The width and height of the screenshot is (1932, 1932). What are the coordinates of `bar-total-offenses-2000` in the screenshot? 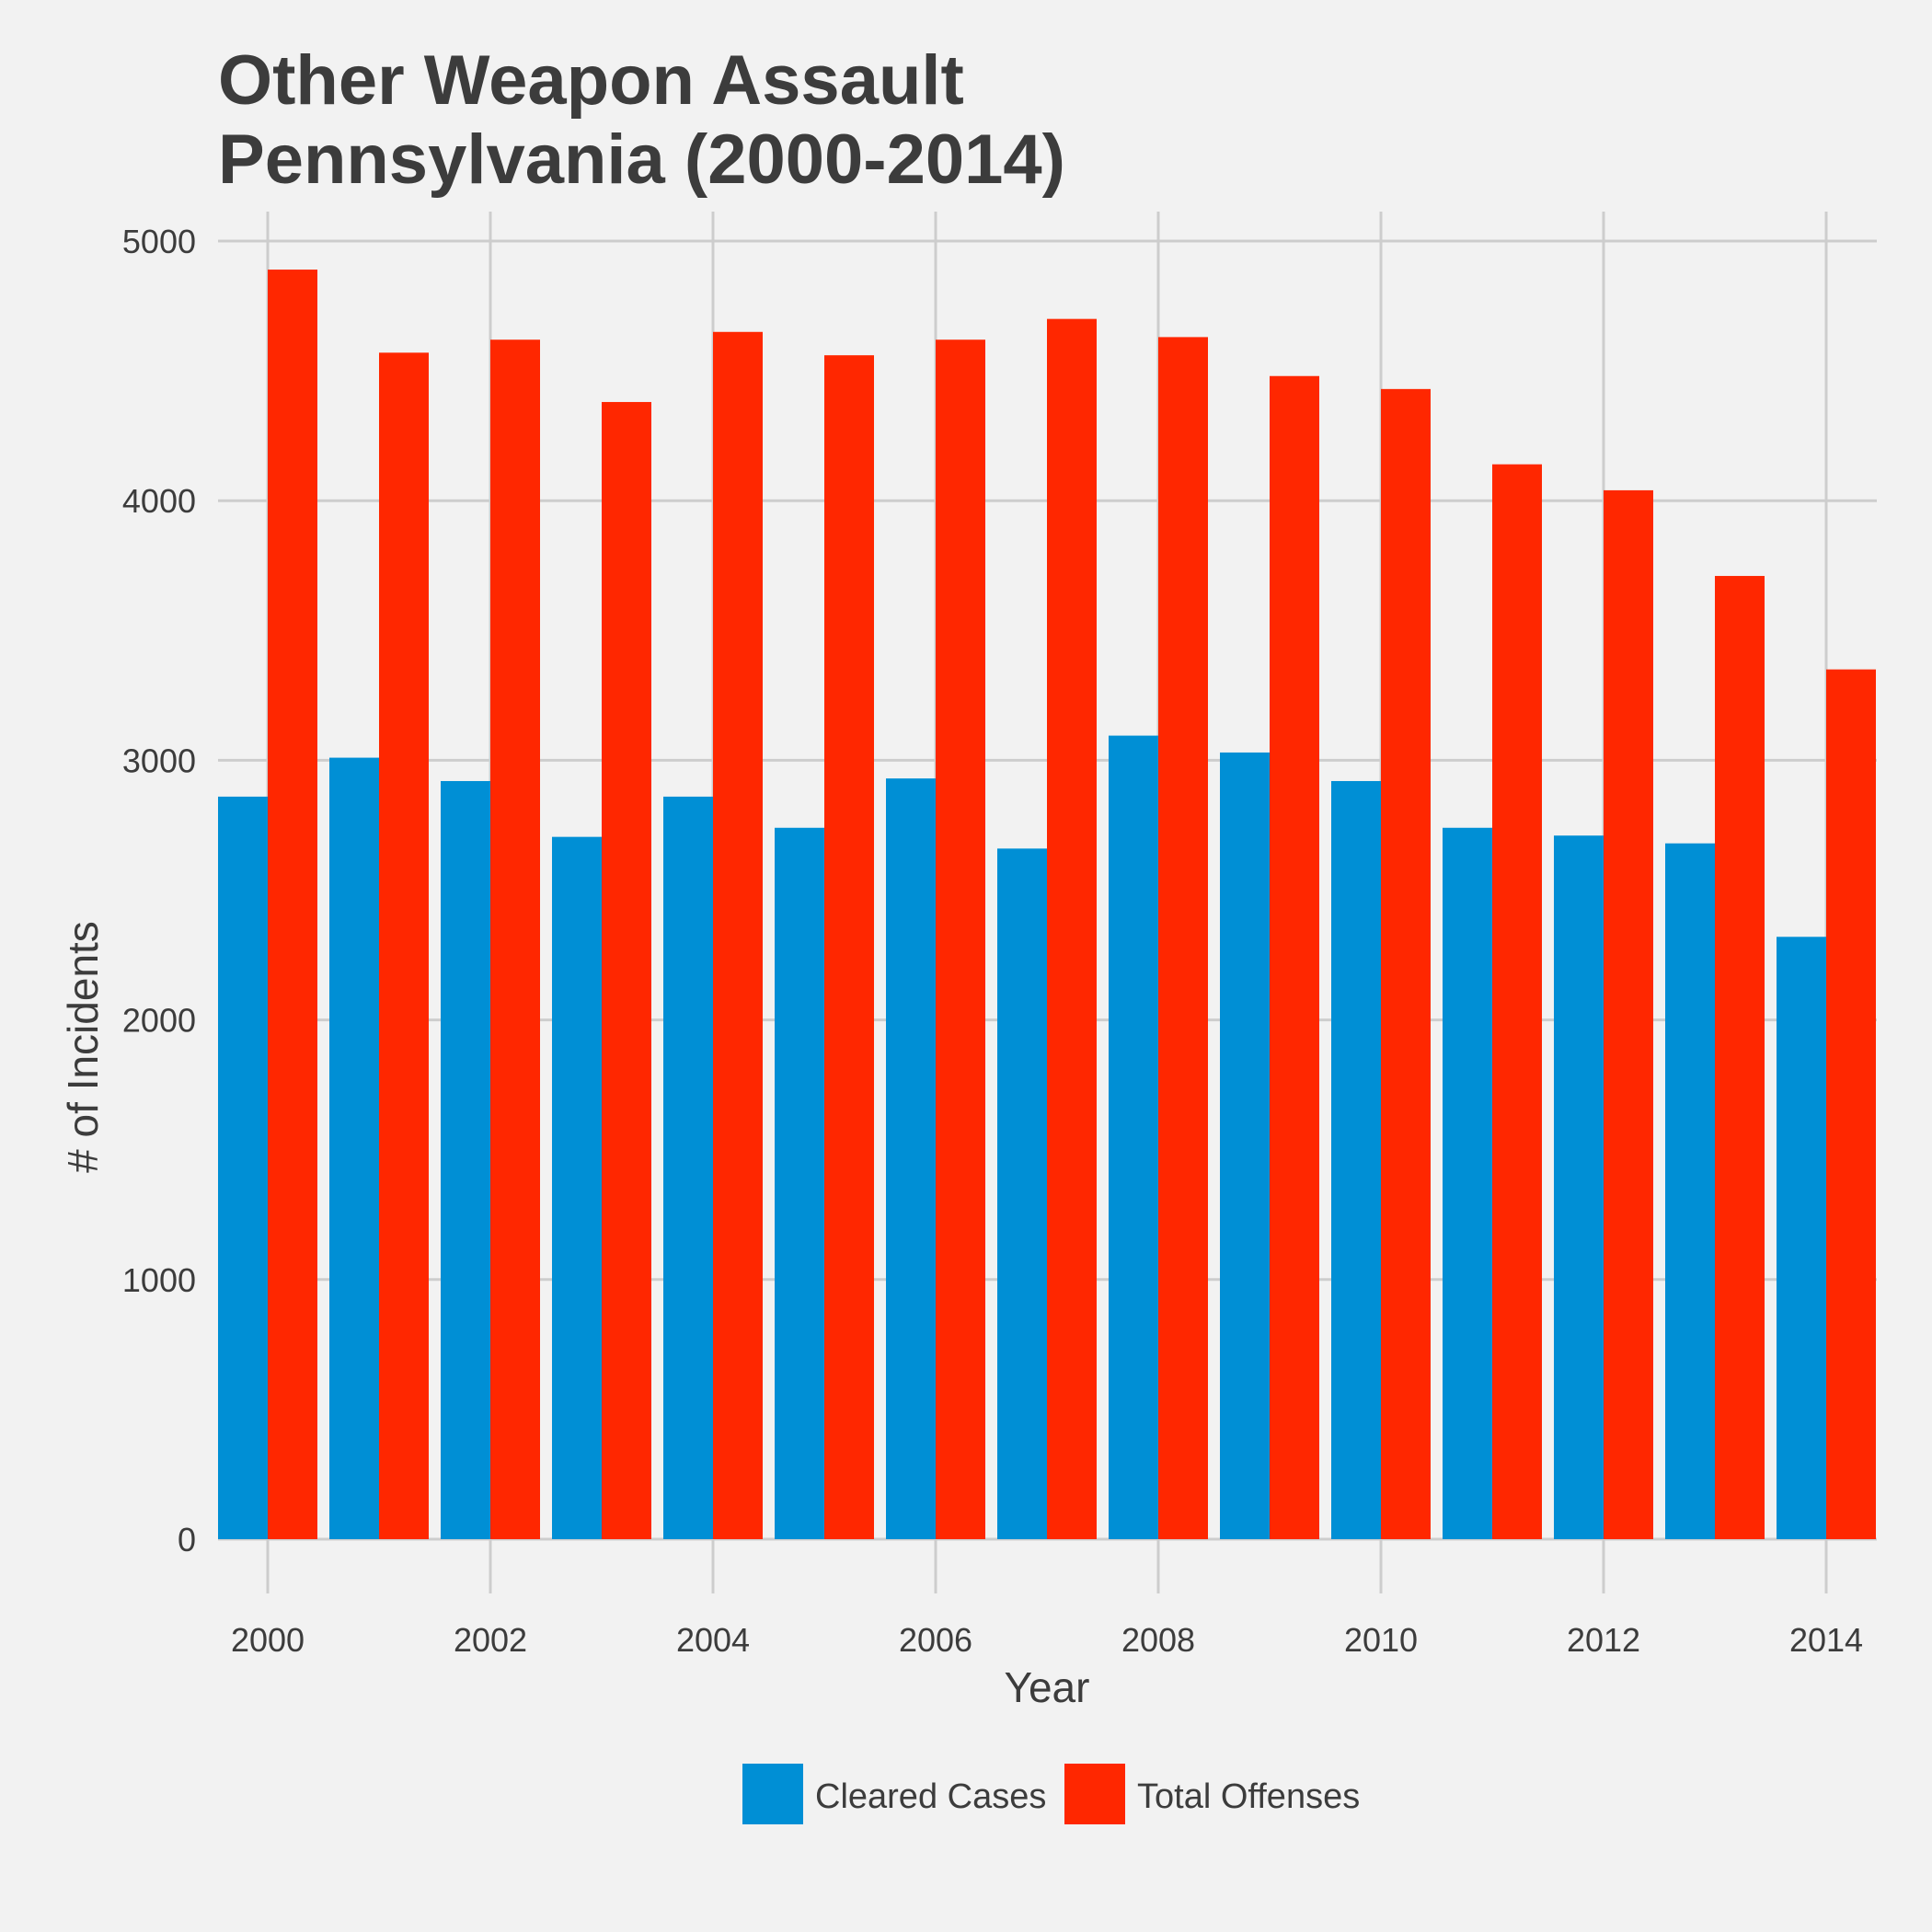 It's located at (292, 904).